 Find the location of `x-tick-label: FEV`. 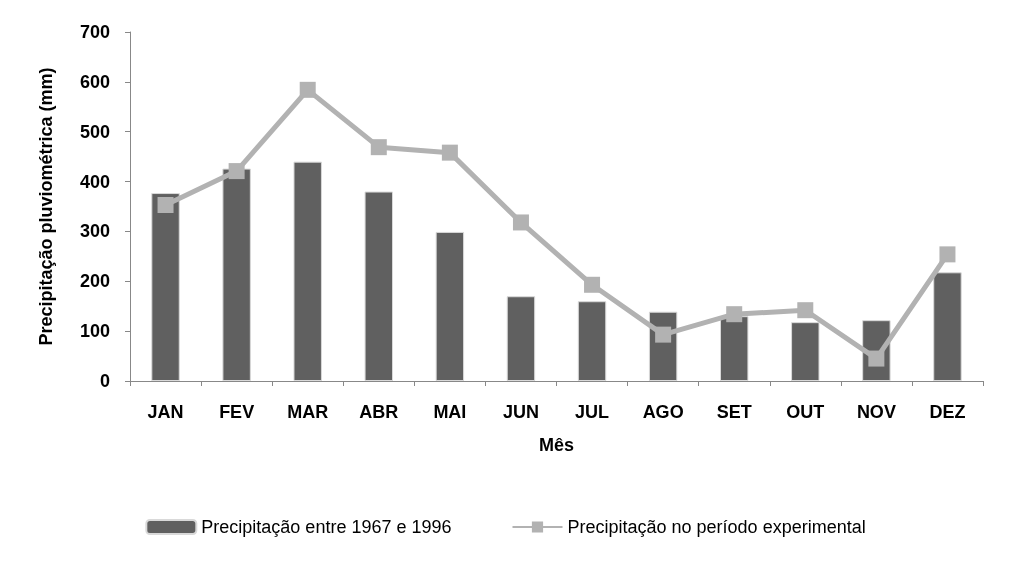

x-tick-label: FEV is located at coordinates (237, 412).